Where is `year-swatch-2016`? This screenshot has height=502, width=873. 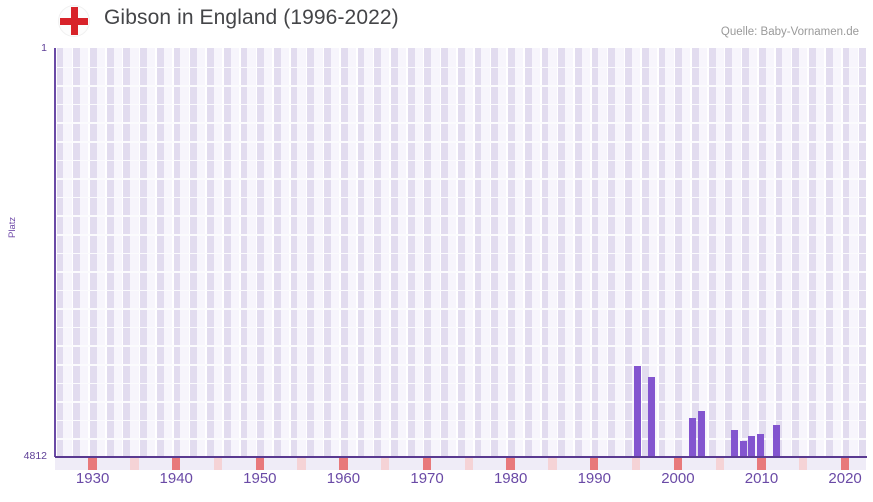
year-swatch-2016 is located at coordinates (811, 464).